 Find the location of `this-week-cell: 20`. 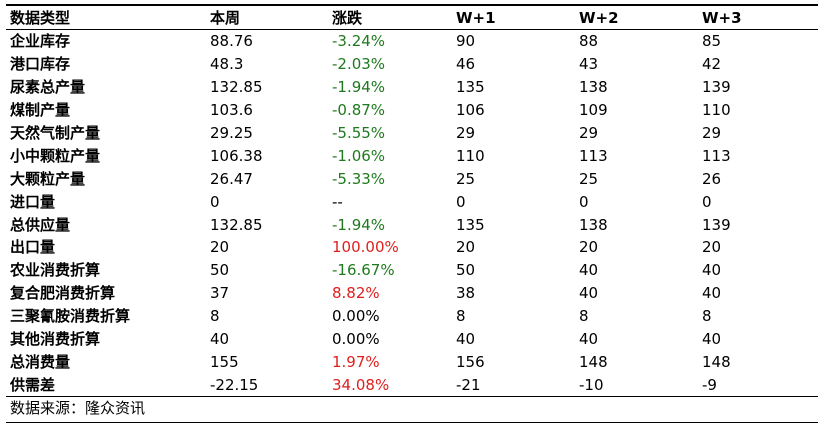

this-week-cell: 20 is located at coordinates (220, 247).